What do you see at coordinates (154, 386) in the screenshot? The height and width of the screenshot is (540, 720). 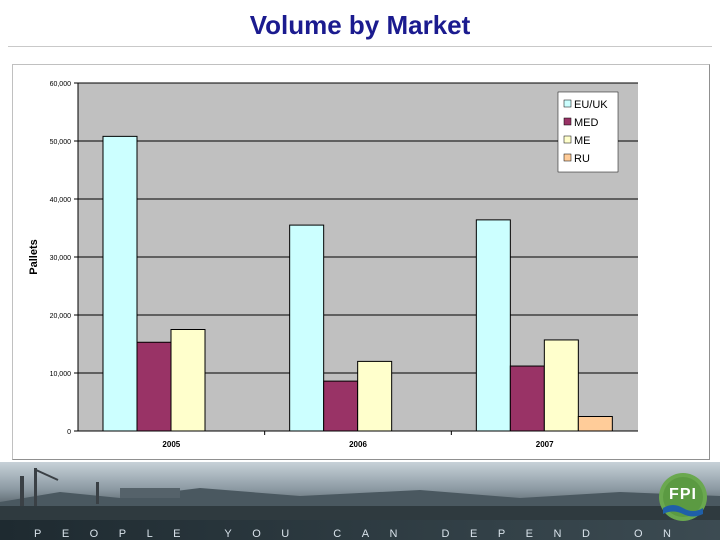 I see `bar-med-2005` at bounding box center [154, 386].